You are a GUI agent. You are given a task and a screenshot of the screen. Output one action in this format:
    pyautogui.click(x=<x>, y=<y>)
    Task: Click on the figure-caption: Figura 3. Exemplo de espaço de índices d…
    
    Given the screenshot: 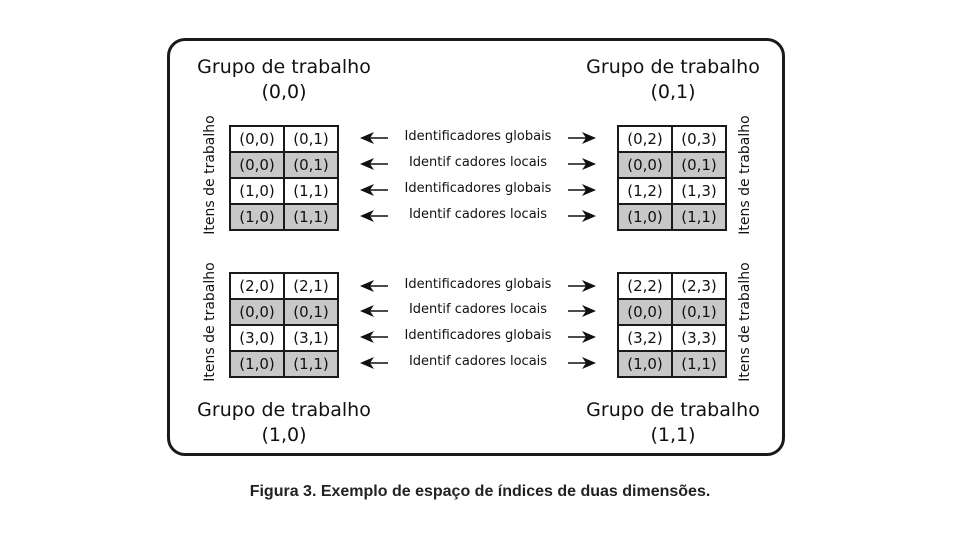 What is the action you would take?
    pyautogui.click(x=480, y=491)
    